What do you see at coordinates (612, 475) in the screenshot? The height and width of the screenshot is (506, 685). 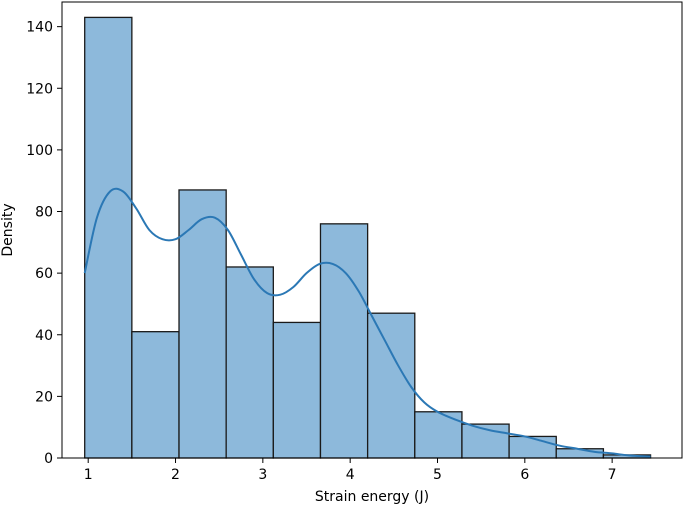 I see `x-tick-label: 7` at bounding box center [612, 475].